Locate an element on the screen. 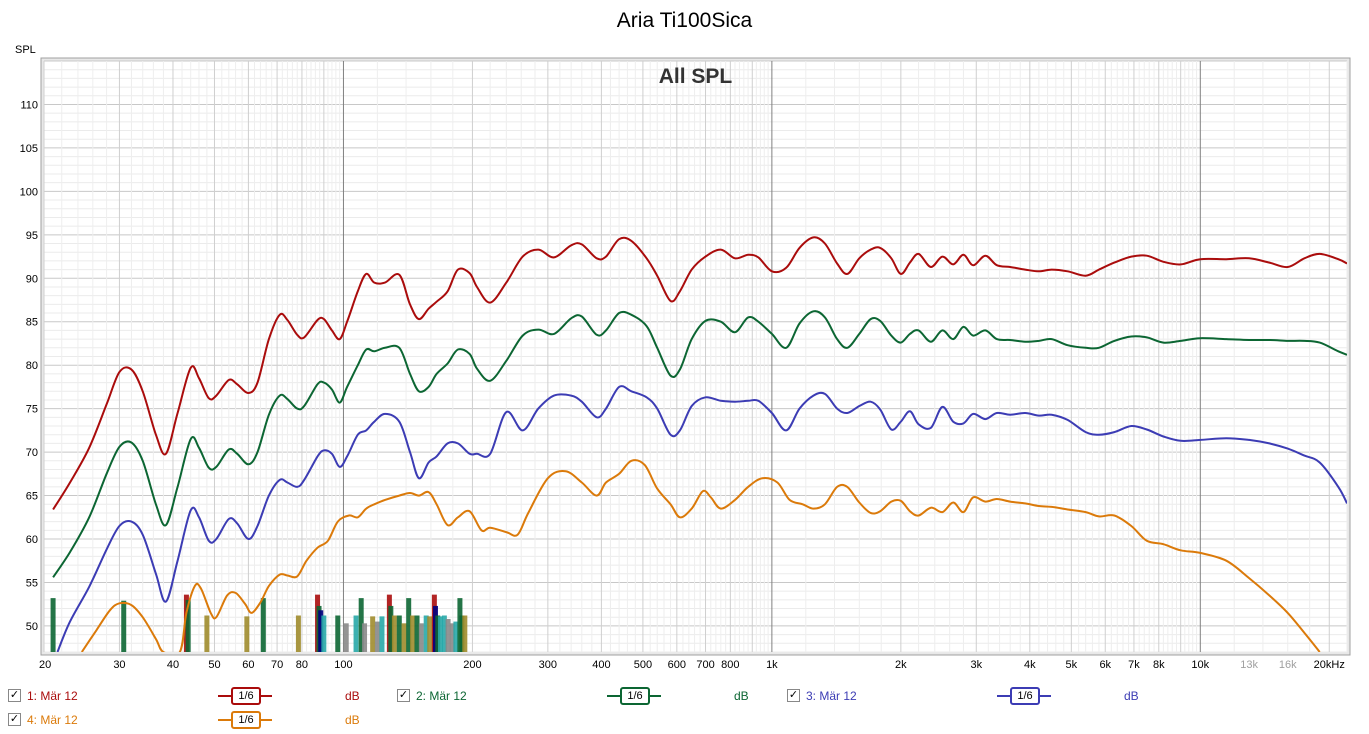  legend-unit-2: dB is located at coordinates (741, 696).